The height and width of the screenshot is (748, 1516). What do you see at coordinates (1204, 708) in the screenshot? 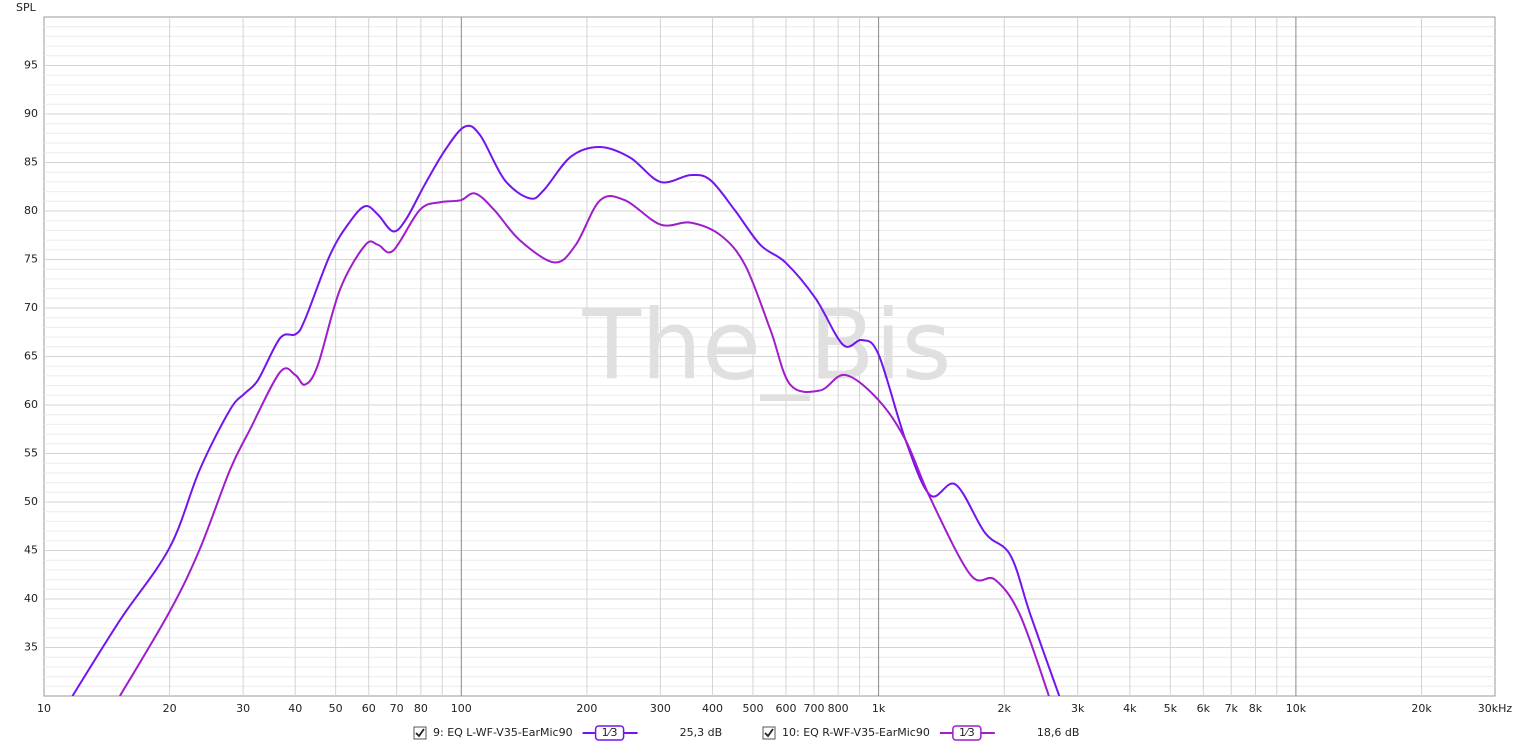
I see `x-tick-label: 6k` at bounding box center [1204, 708].